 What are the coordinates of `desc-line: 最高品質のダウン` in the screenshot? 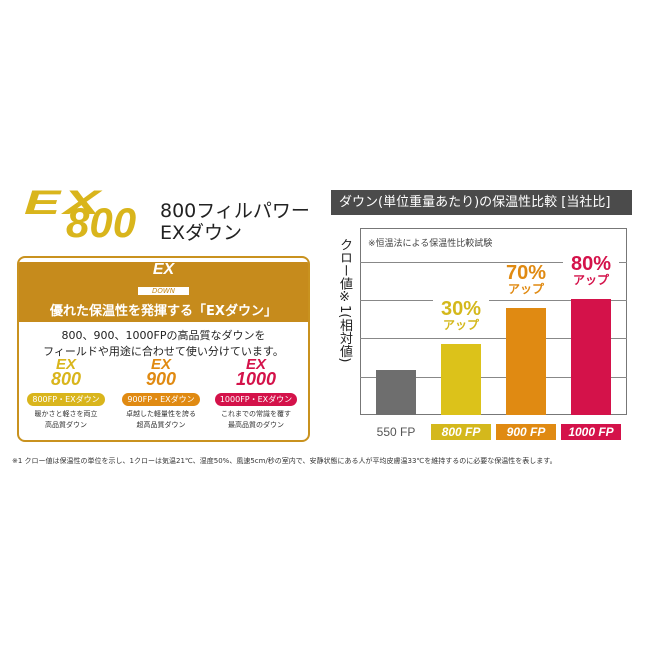 It's located at (256, 425).